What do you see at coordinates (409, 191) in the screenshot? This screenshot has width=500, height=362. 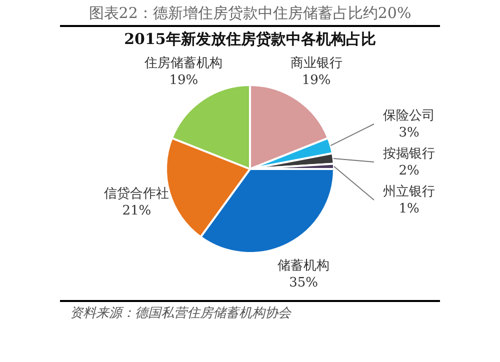 I see `slice-label: 州立银行` at bounding box center [409, 191].